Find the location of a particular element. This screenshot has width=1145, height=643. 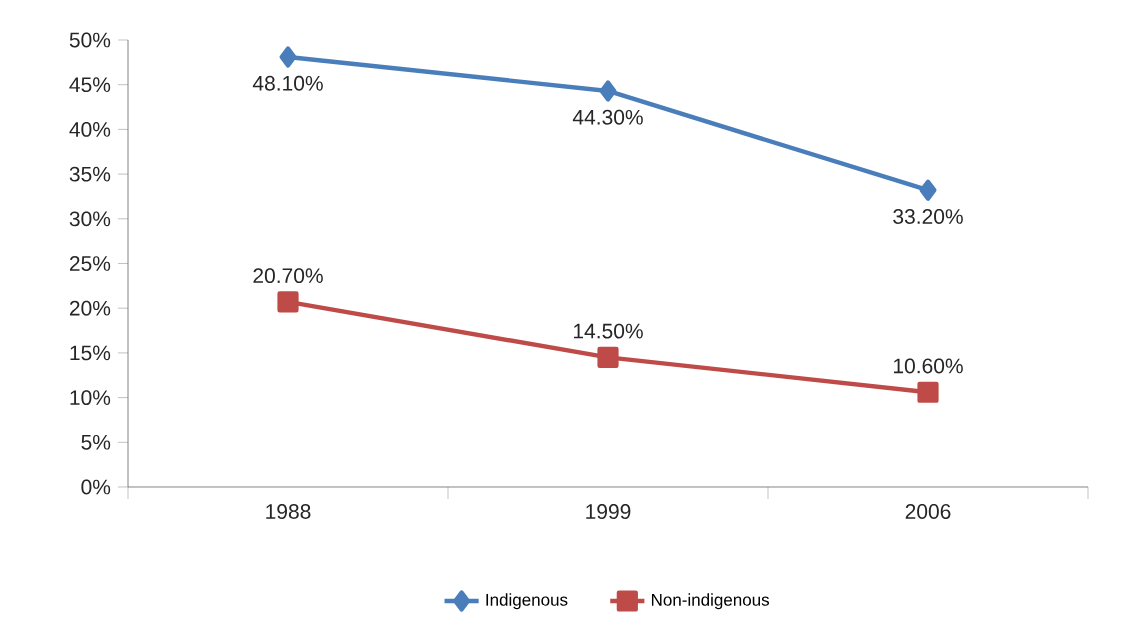

data-label: 20.70% is located at coordinates (288, 276).